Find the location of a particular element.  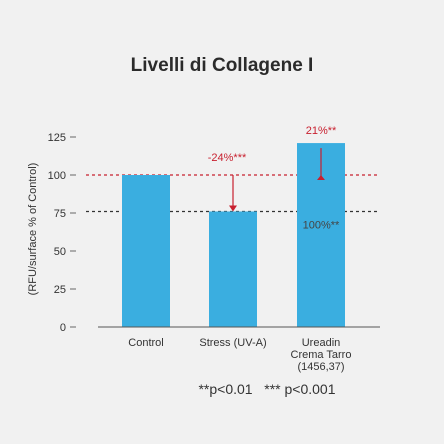

ureadin-change-label: 21%** is located at coordinates (321, 131).